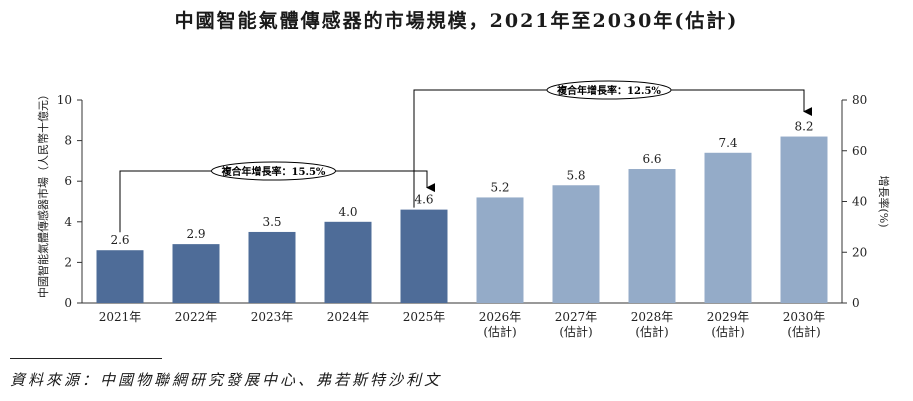 The width and height of the screenshot is (913, 401). What do you see at coordinates (652, 317) in the screenshot?
I see `x-tick-label-line: 2028年` at bounding box center [652, 317].